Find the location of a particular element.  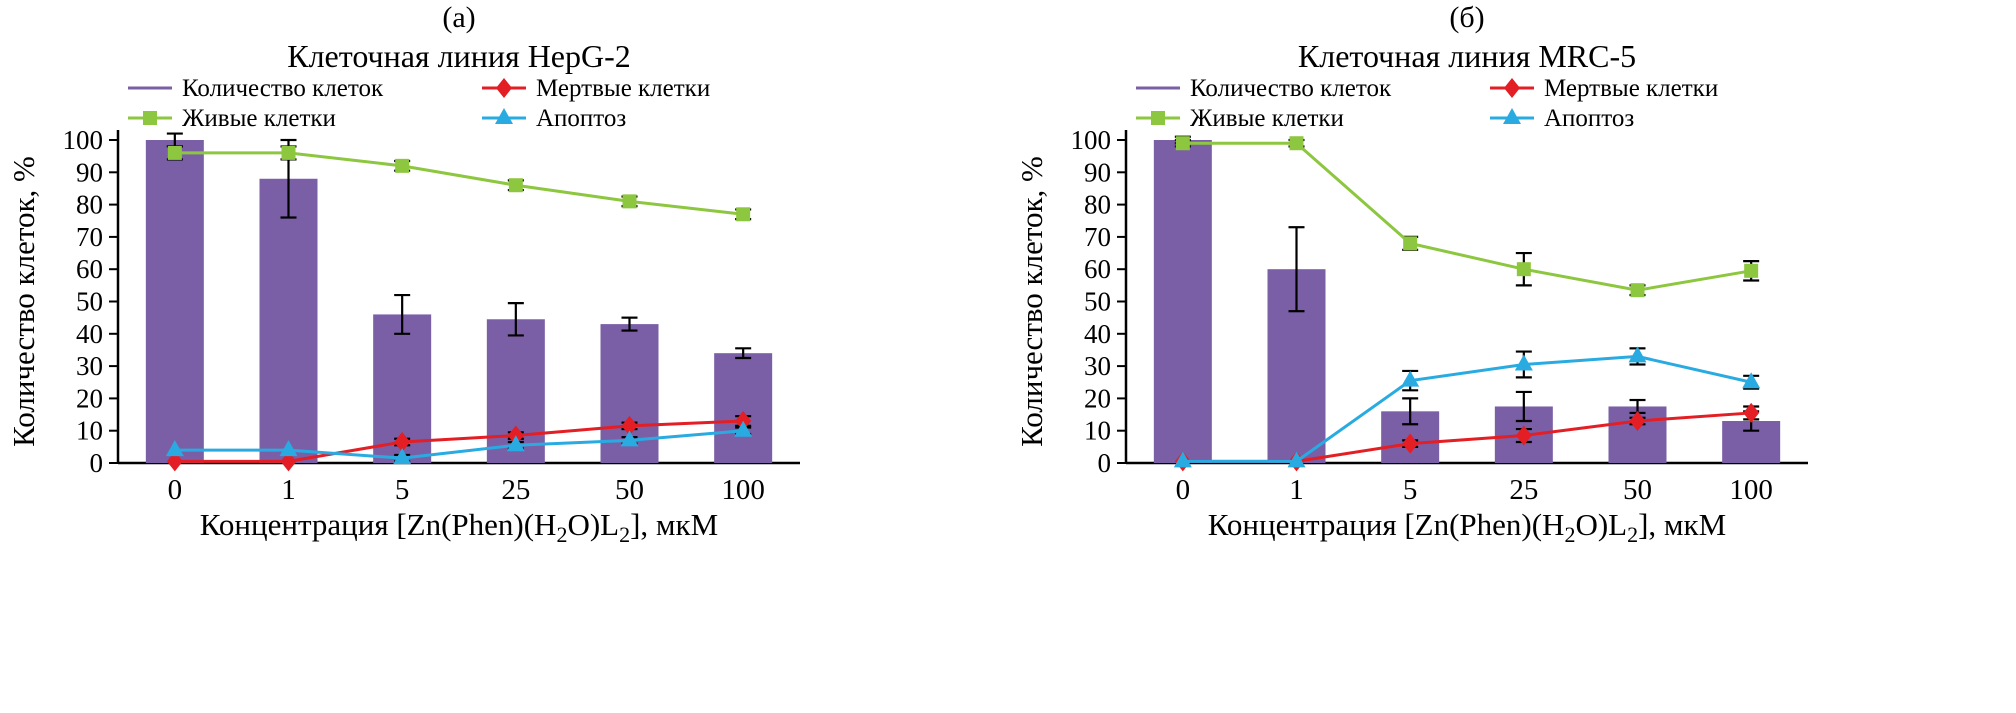

y-tick-label: 100 is located at coordinates (83, 140).